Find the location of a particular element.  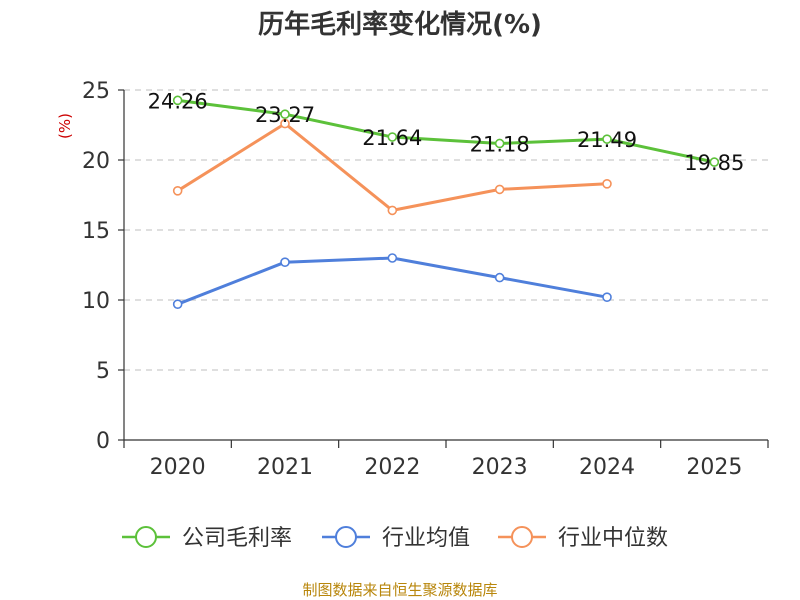

x-tick-label: 2024 is located at coordinates (607, 467).